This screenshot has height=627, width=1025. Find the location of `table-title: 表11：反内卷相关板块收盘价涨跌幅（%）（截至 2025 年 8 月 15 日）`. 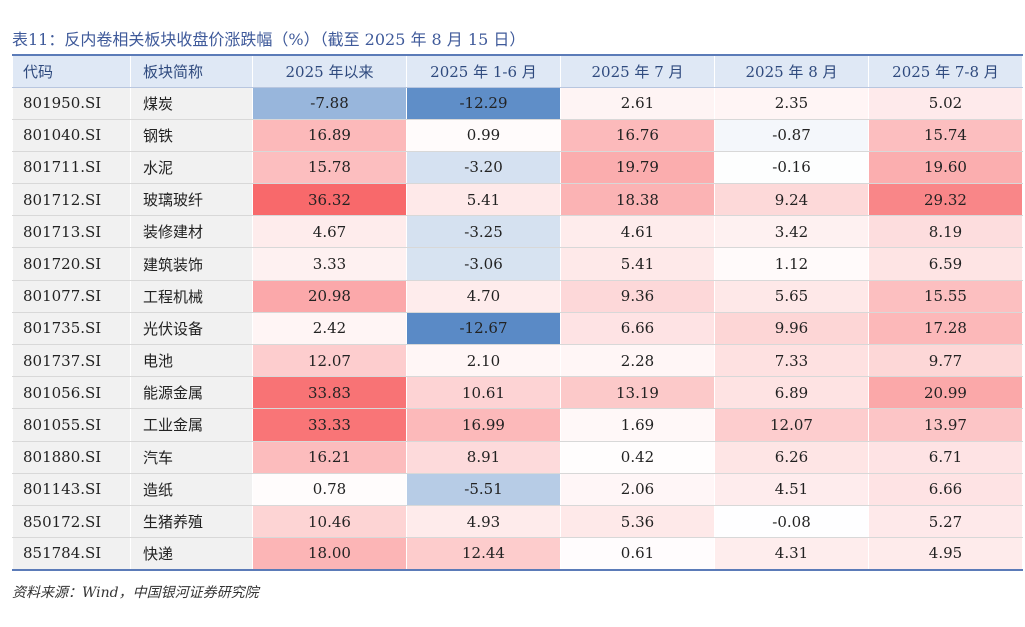

table-title: 表11：反内卷相关板块收盘价涨跌幅（%）（截至 2025 年 8 月 15 日） is located at coordinates (269, 39).